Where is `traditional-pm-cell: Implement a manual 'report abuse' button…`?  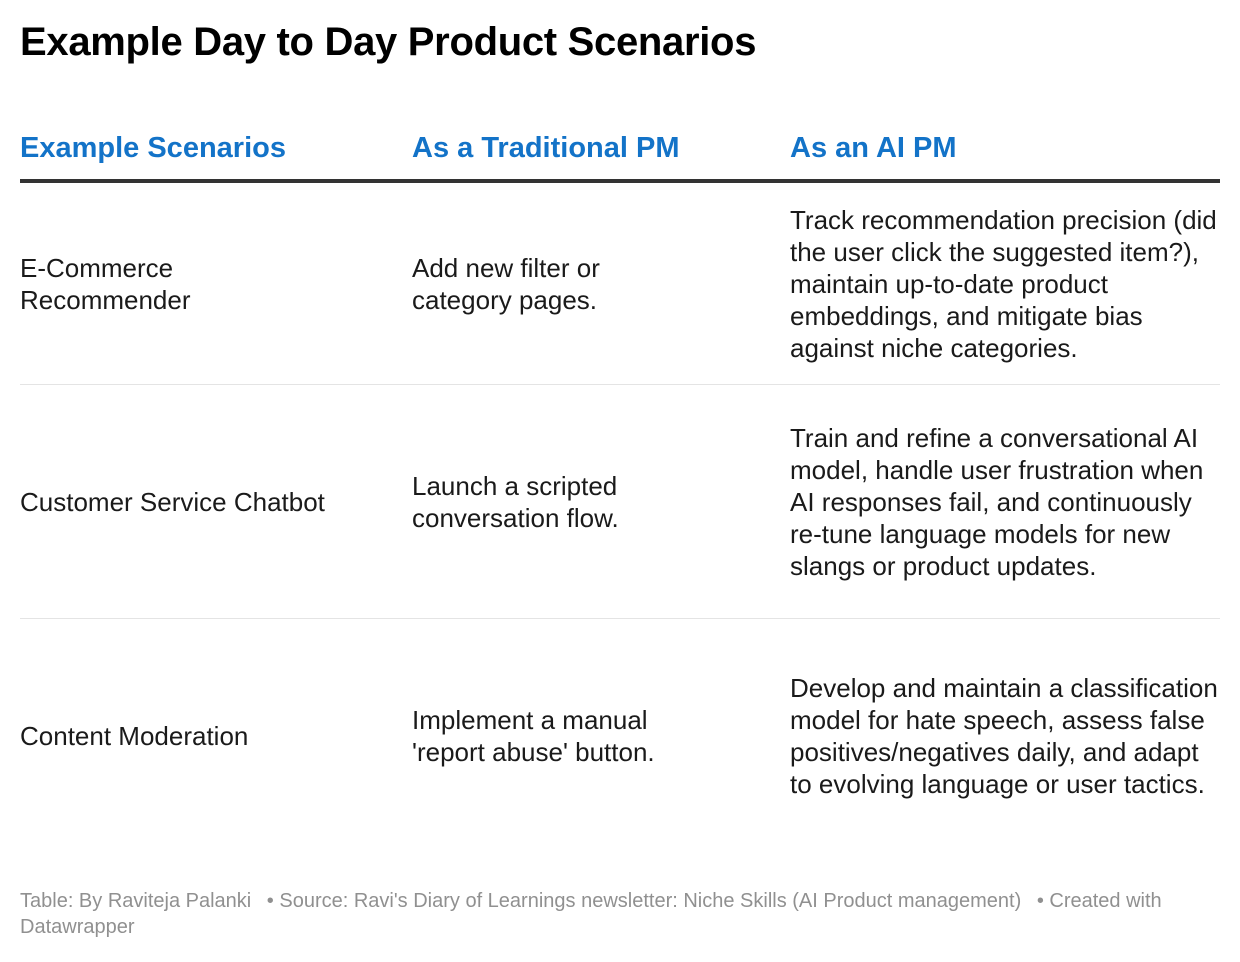 traditional-pm-cell: Implement a manual 'report abuse' button… is located at coordinates (533, 735).